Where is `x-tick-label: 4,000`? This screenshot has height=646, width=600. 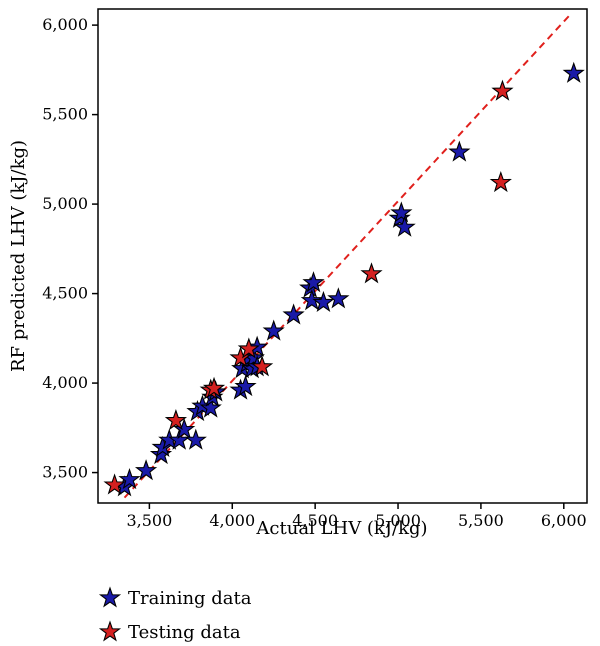 x-tick-label: 4,000 is located at coordinates (232, 520).